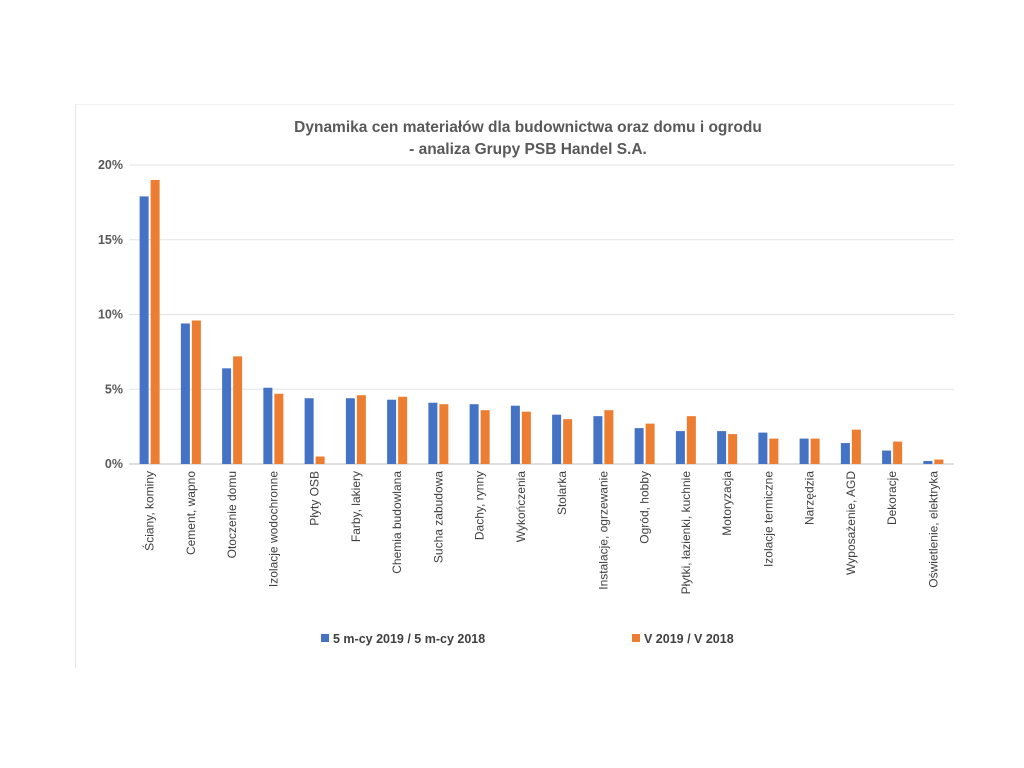  I want to click on y-axis-ticks: 0% 5% 10% 15% 20%, so click(110, 314).